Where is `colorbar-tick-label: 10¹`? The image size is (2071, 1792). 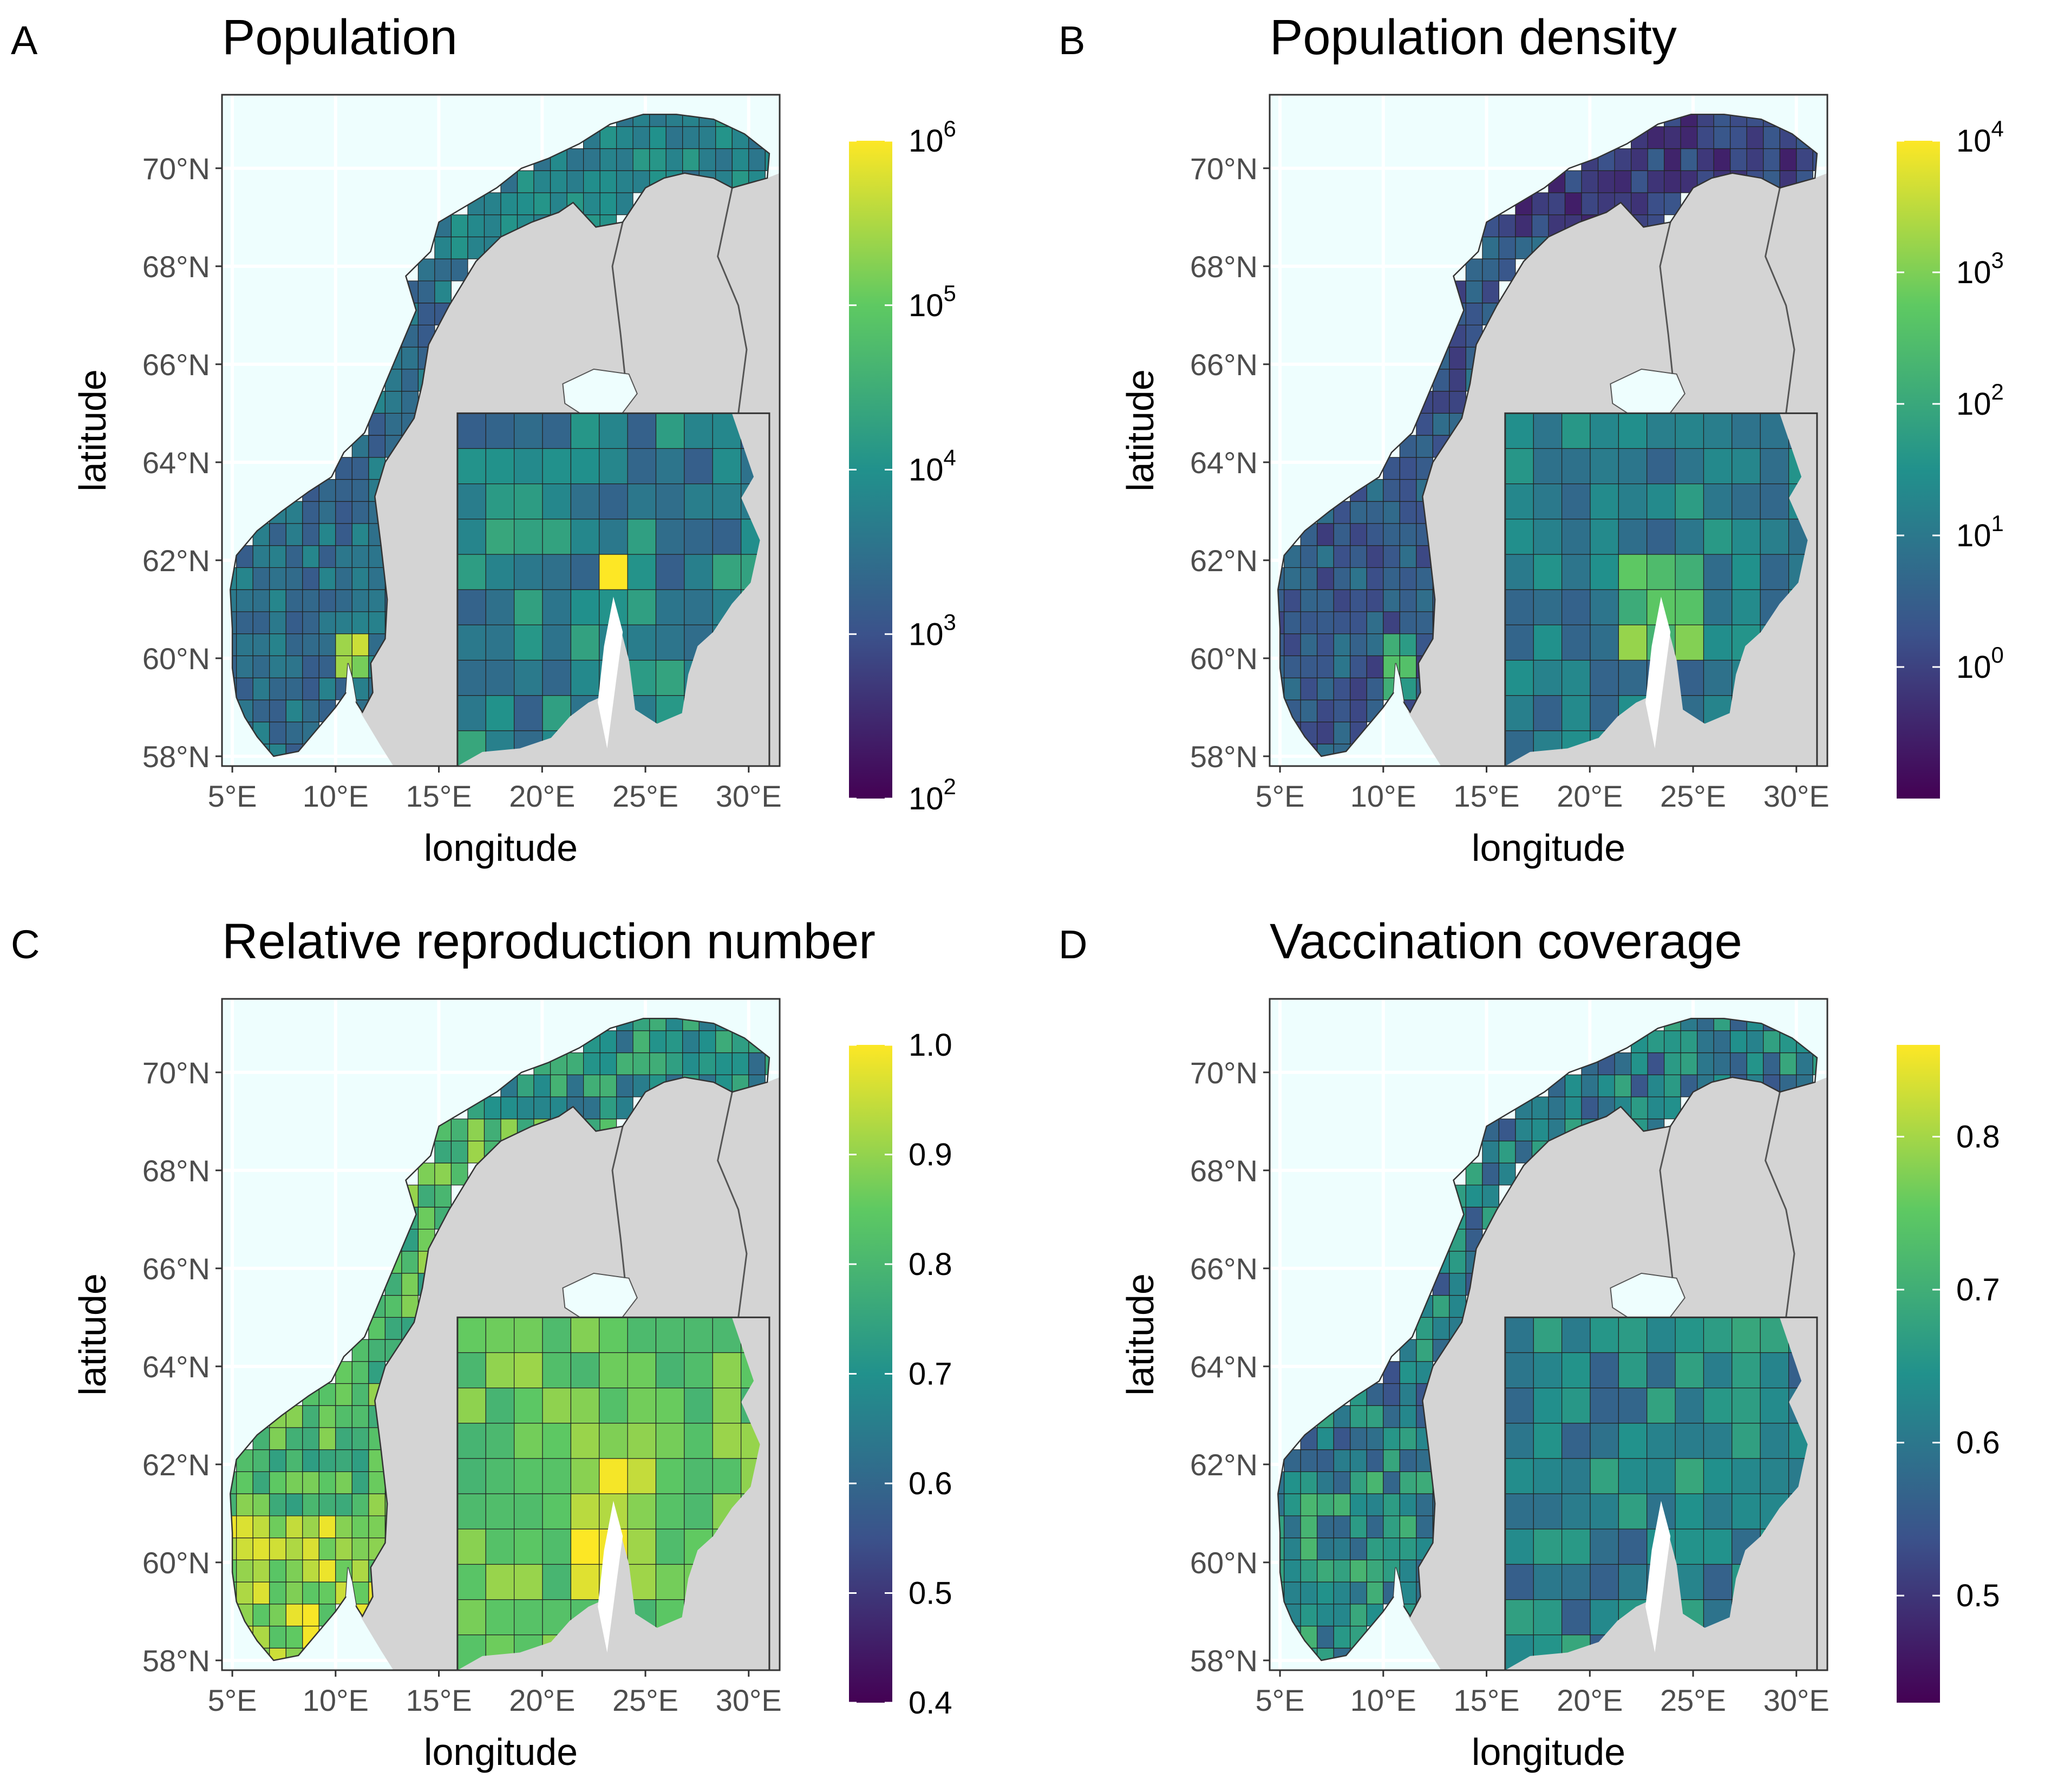
colorbar-tick-label: 10¹ is located at coordinates (1980, 532).